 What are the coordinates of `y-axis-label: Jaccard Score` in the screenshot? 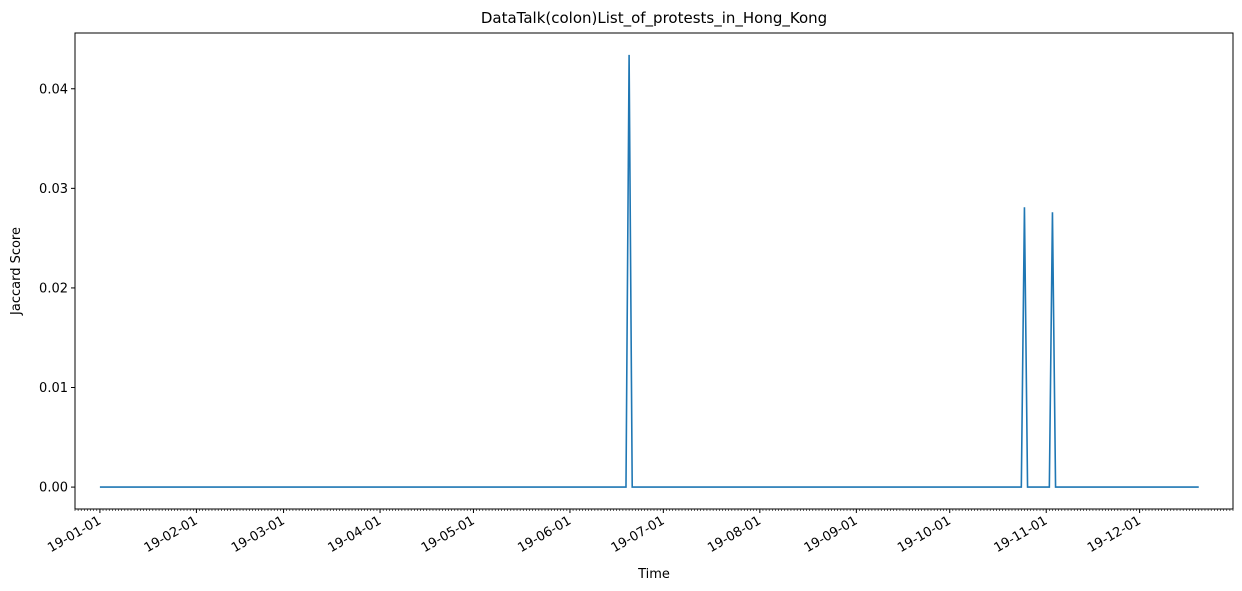 It's located at (16, 271).